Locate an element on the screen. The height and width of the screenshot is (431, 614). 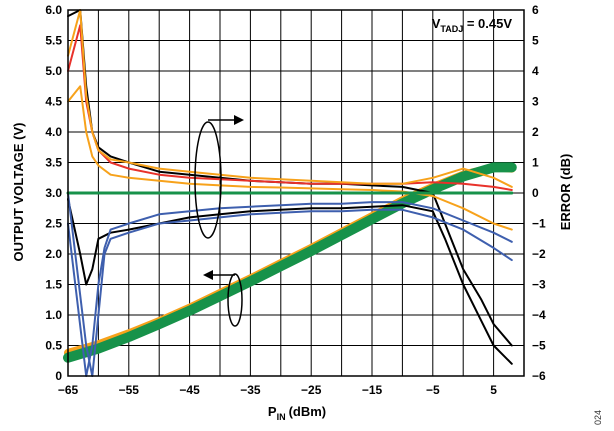
error-group-ellipse is located at coordinates (208, 180).